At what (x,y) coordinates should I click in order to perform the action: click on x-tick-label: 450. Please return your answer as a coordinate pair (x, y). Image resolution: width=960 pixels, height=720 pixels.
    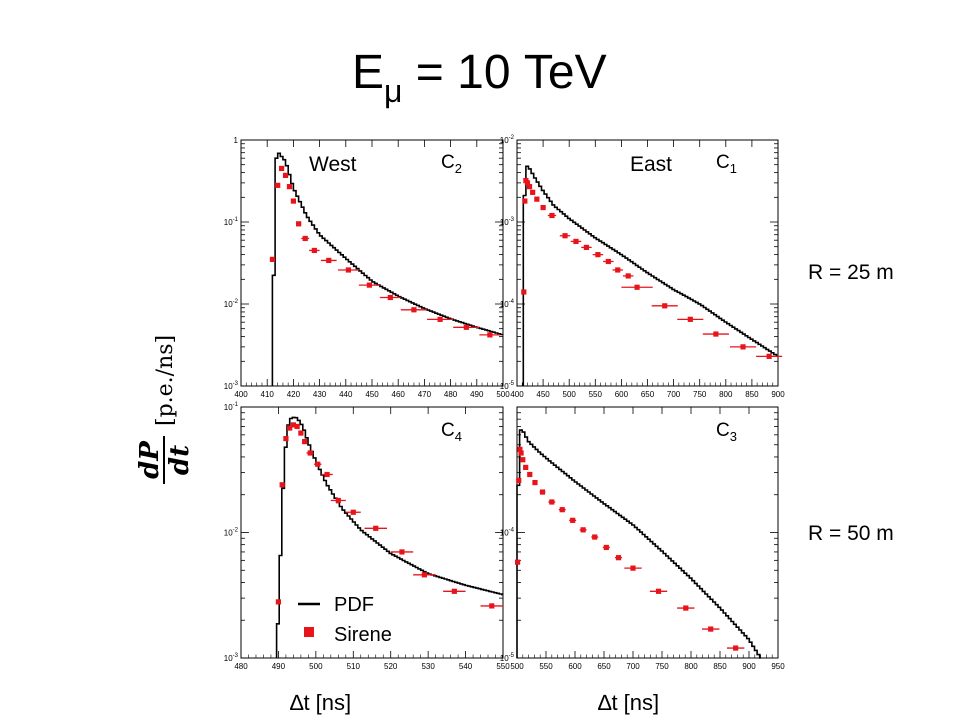
    Looking at the image, I should click on (543, 394).